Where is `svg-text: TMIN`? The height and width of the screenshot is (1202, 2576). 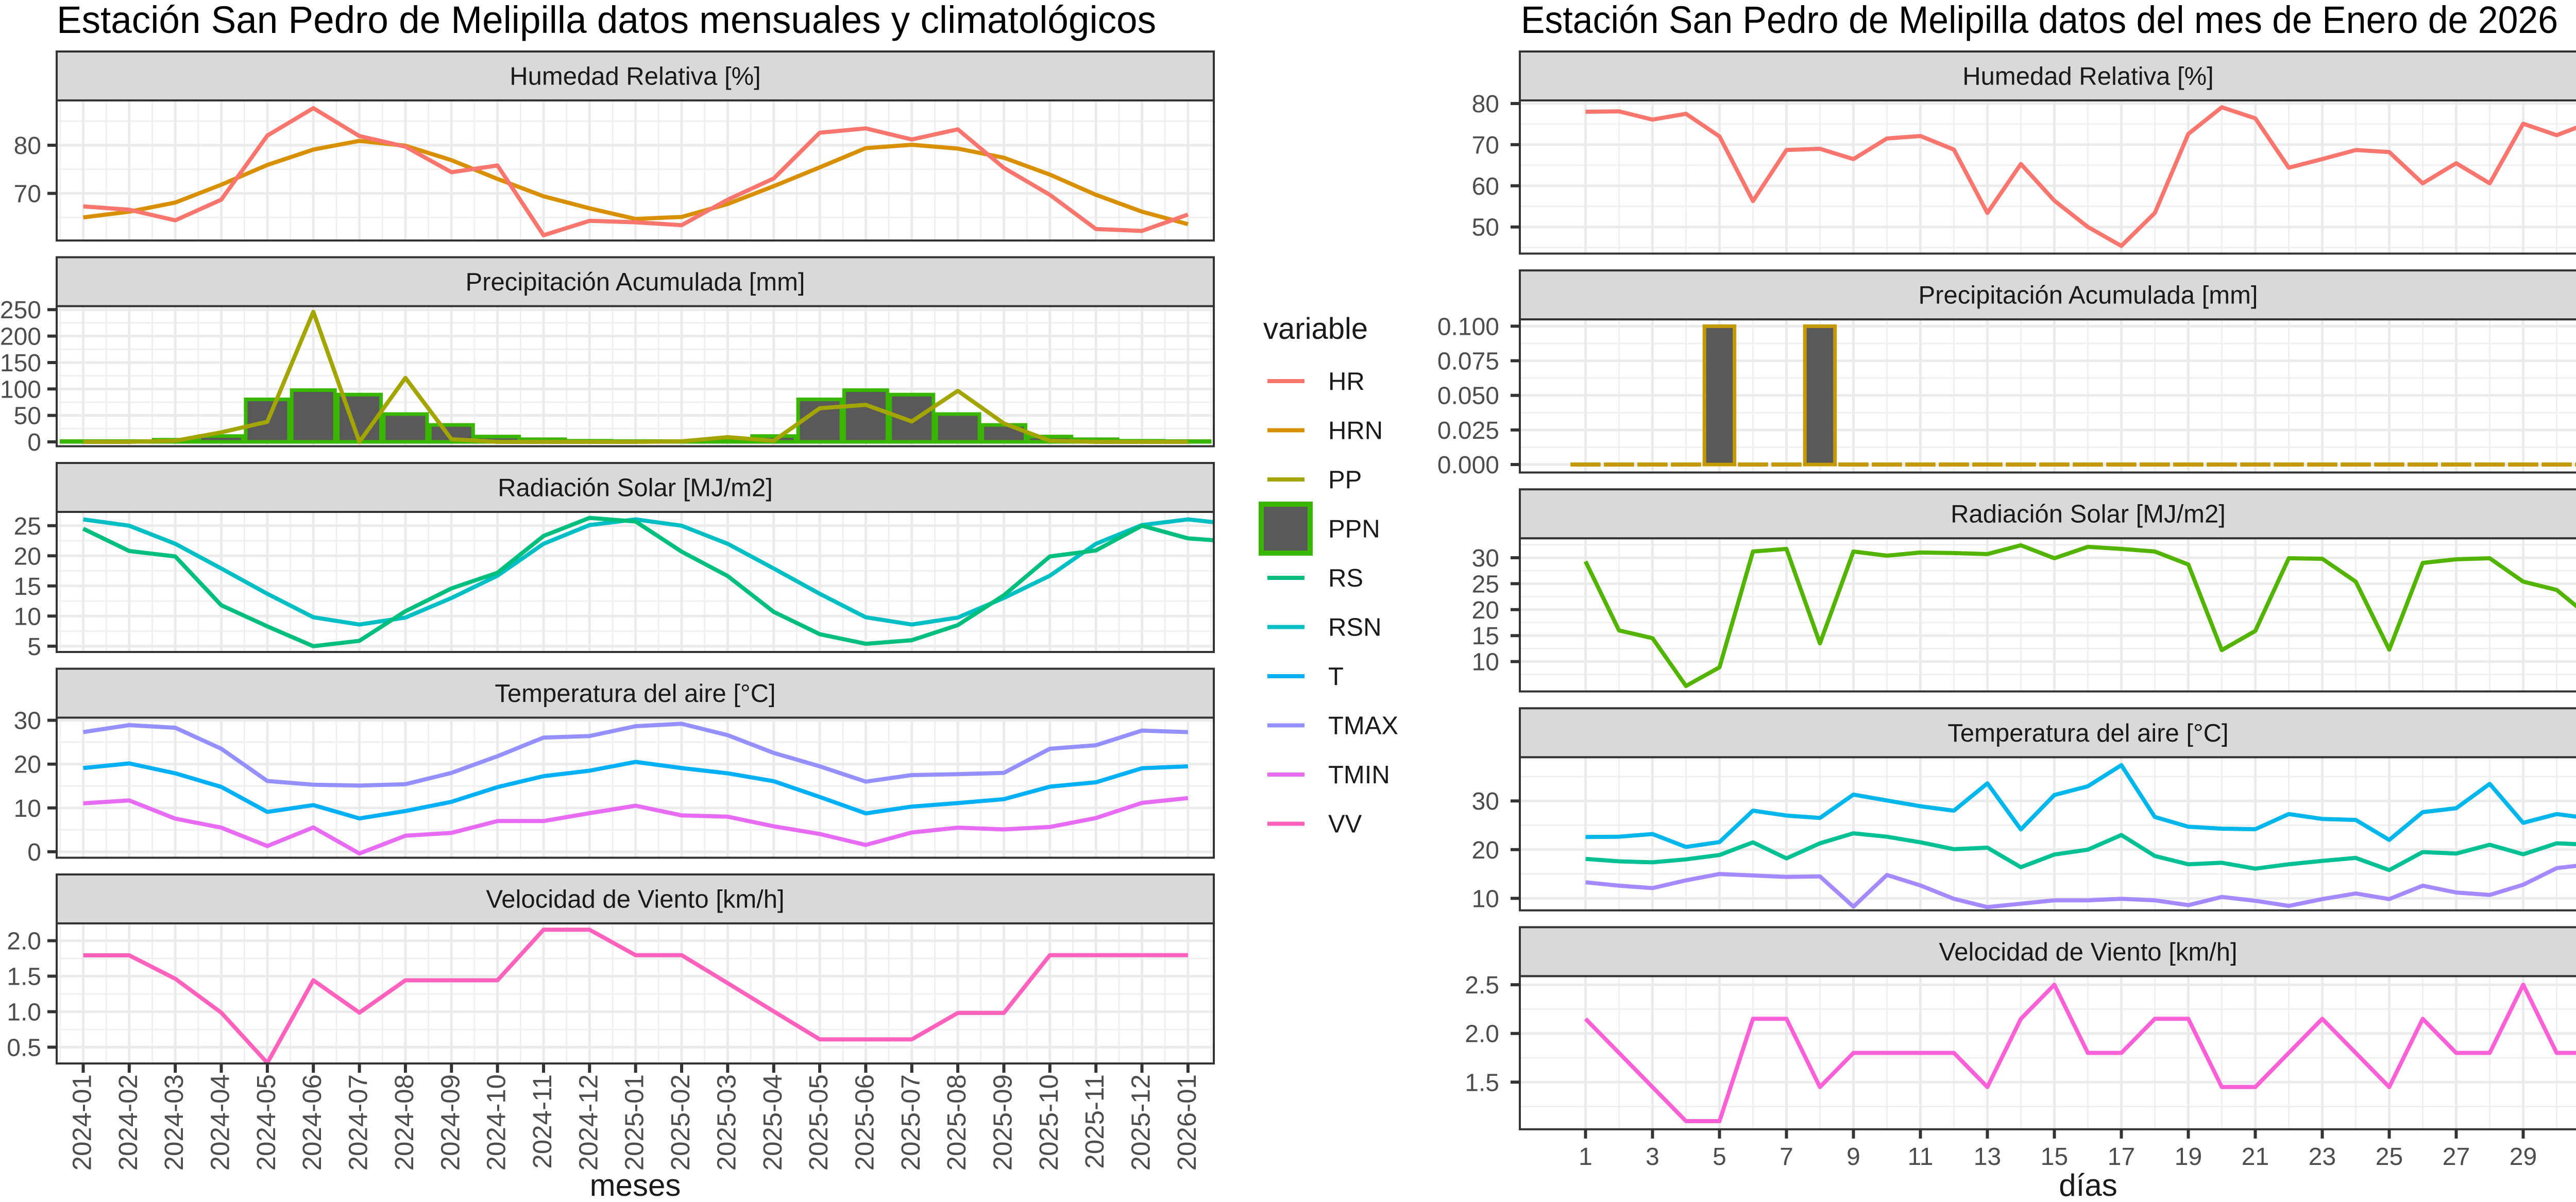
svg-text: TMIN is located at coordinates (1359, 775).